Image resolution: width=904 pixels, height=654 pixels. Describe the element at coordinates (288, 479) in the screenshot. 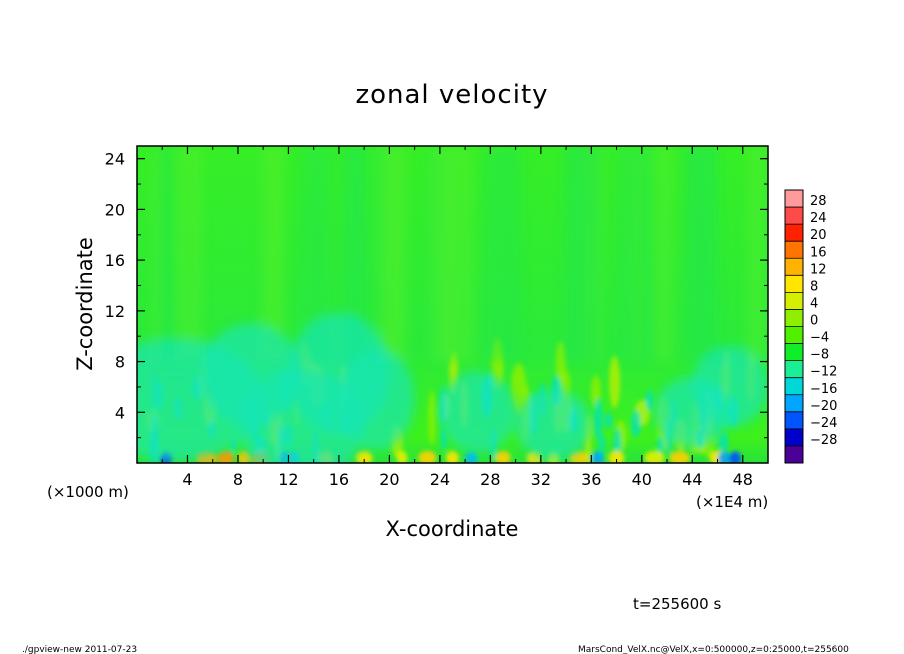

I see `x-tick-label: 12` at that location.